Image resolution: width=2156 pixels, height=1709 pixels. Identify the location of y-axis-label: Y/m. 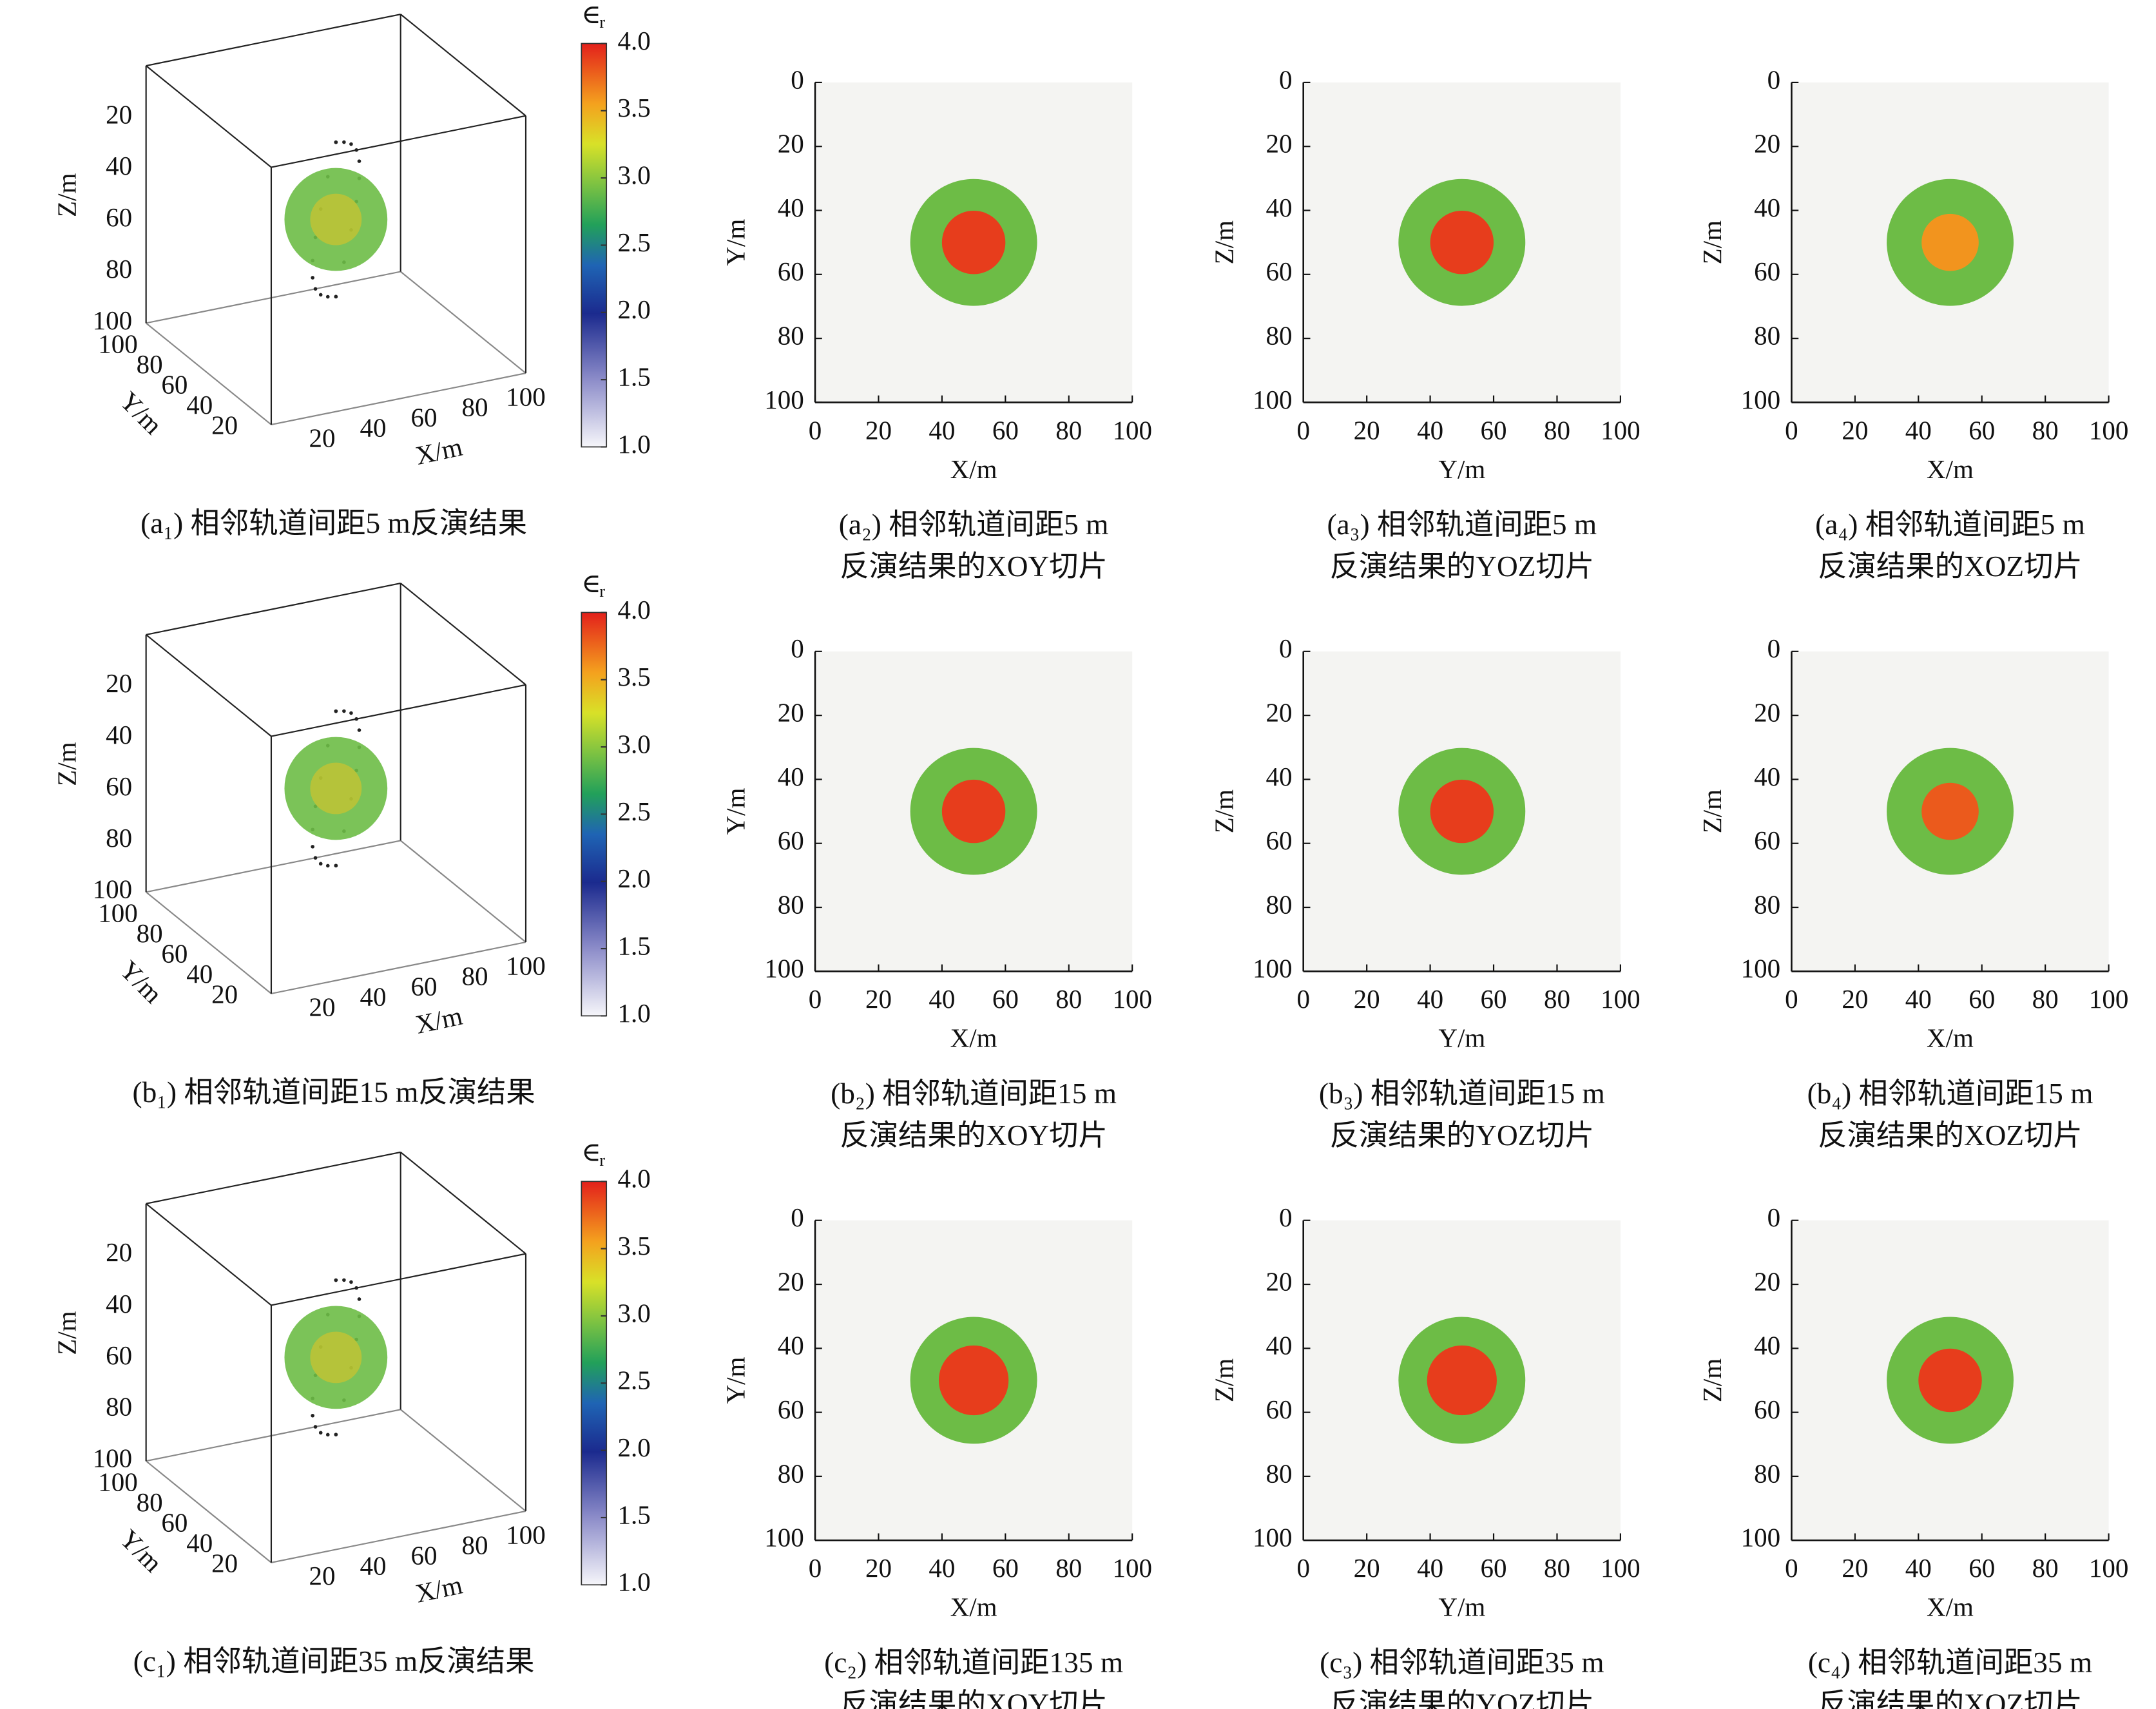
(736, 243).